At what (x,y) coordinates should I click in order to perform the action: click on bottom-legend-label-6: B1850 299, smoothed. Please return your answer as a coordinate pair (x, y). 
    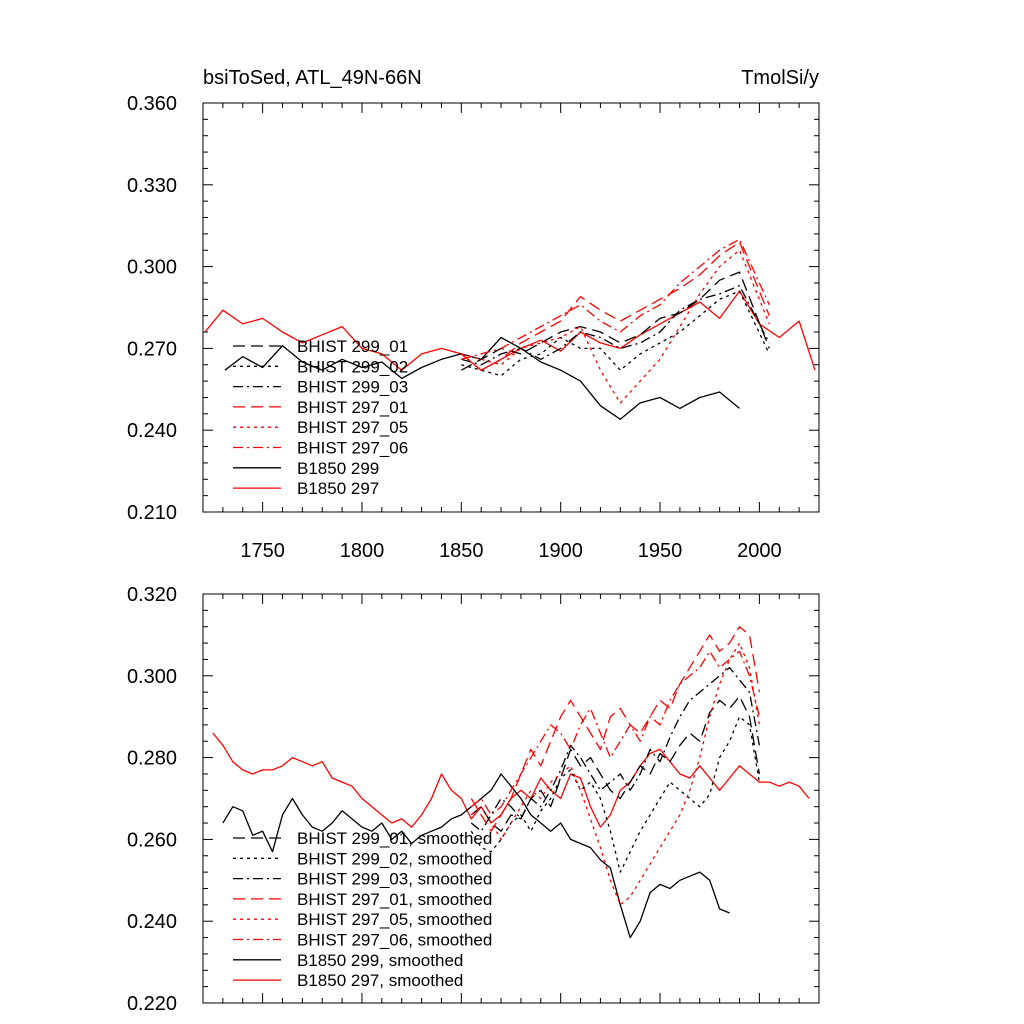
    Looking at the image, I should click on (380, 960).